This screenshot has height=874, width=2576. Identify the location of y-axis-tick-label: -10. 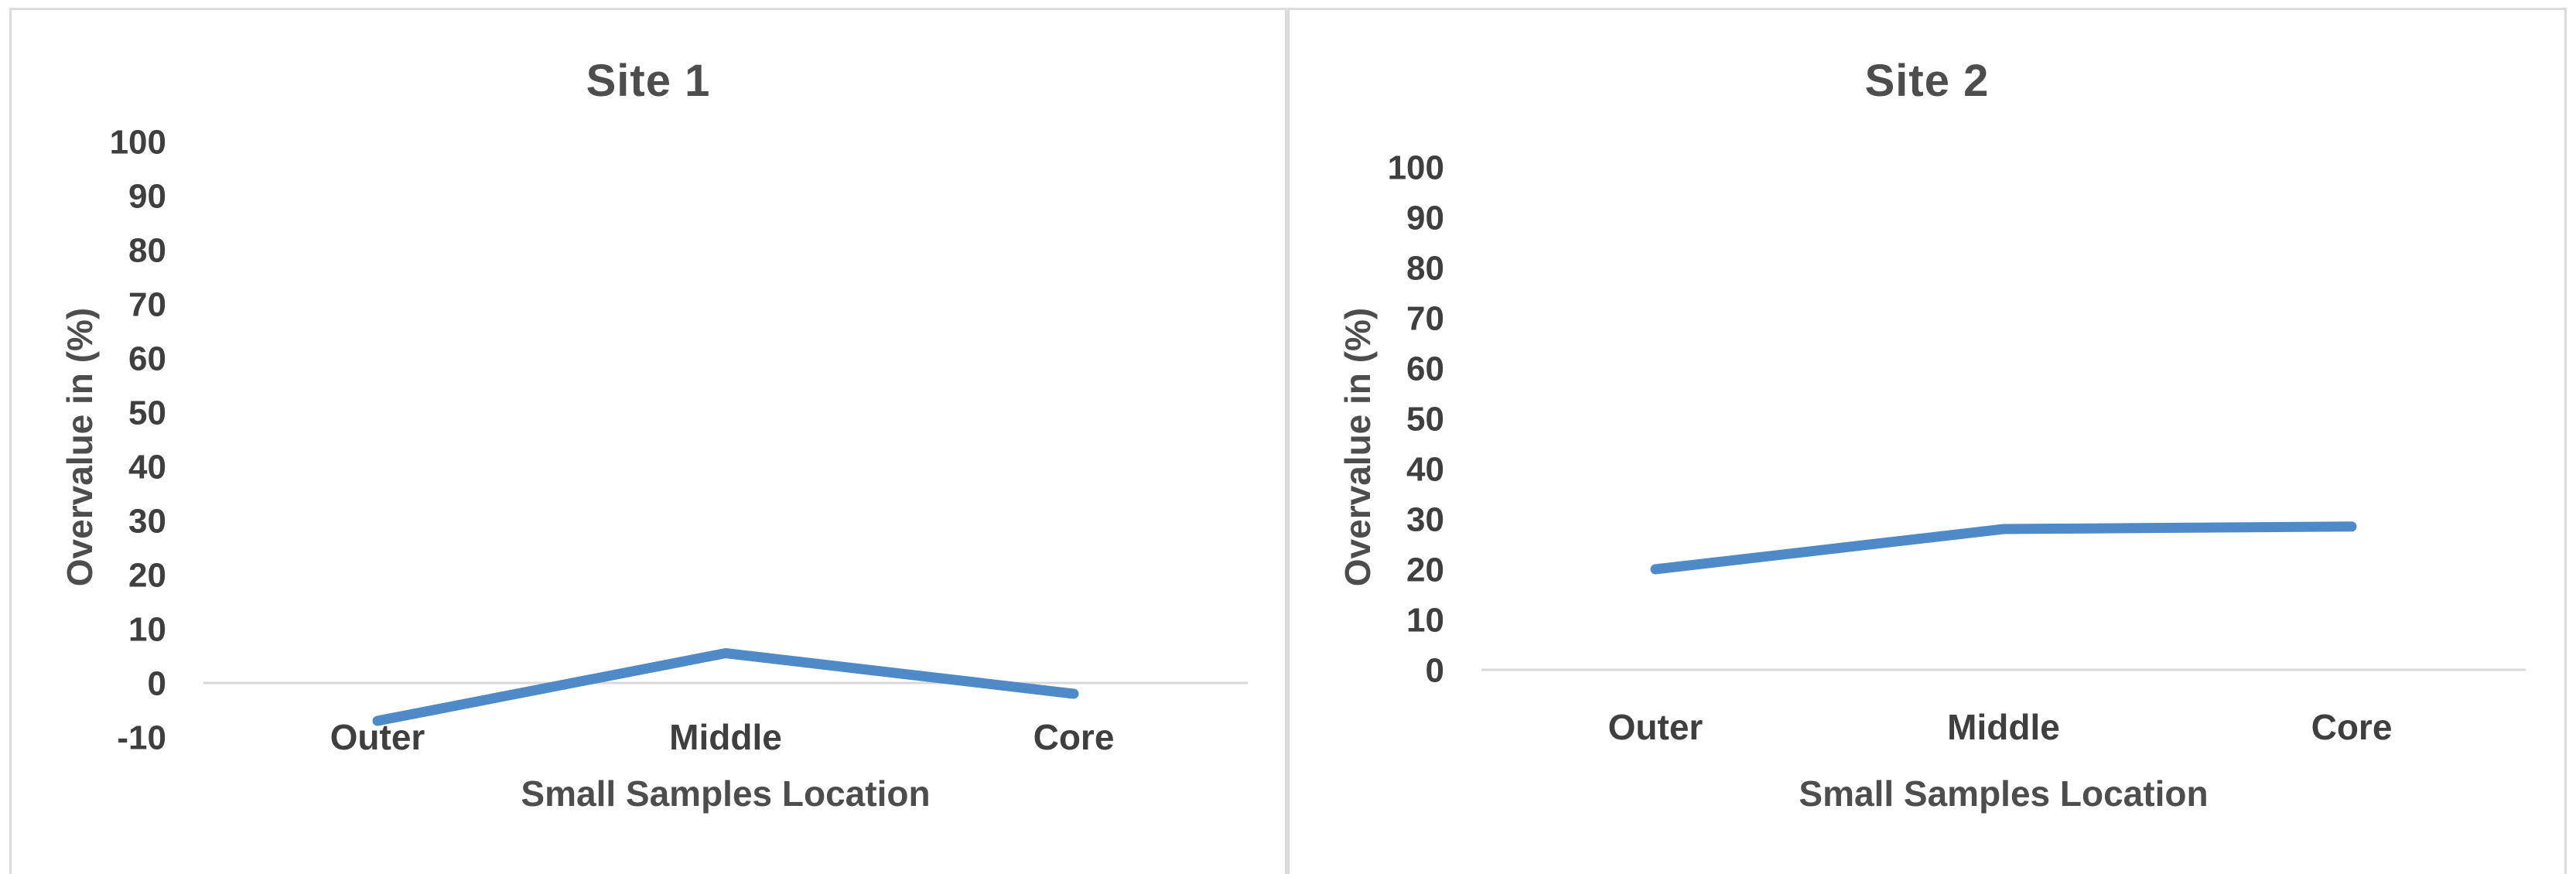
(141, 738).